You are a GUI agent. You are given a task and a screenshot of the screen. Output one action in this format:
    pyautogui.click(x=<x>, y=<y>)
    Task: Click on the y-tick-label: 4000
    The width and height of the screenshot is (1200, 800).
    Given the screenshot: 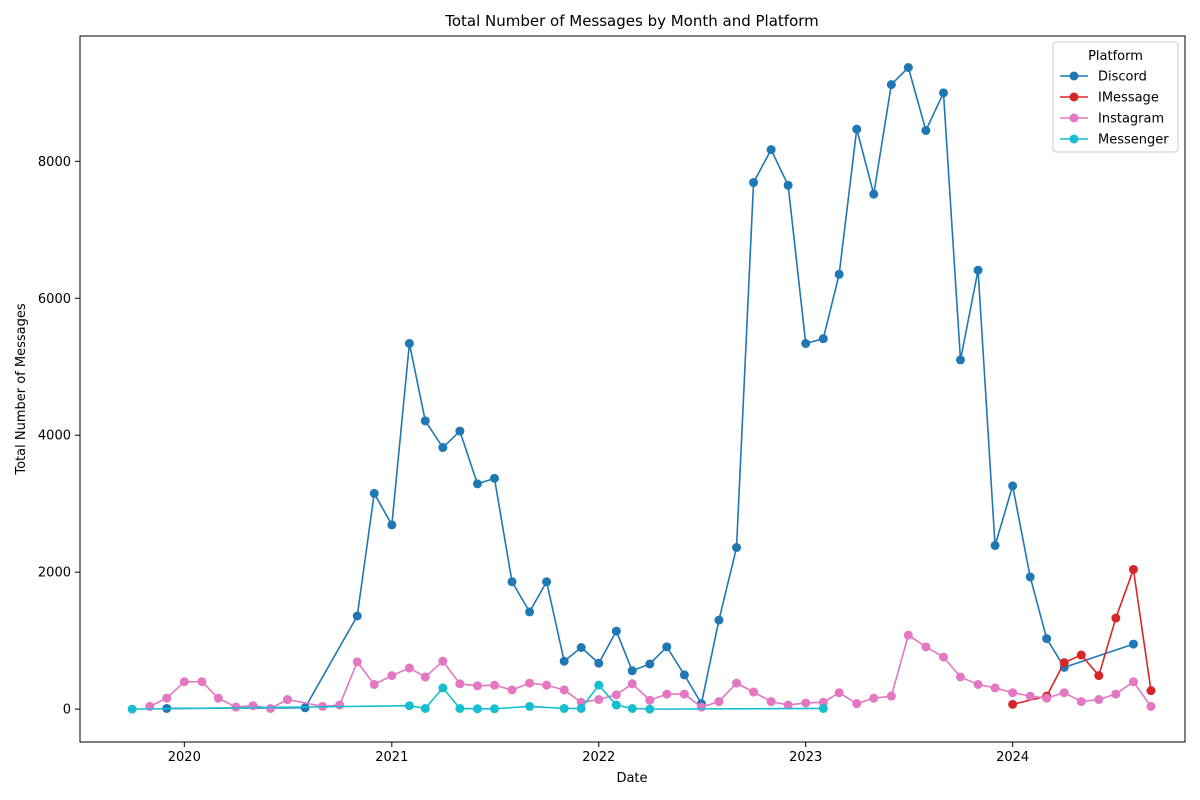 What is the action you would take?
    pyautogui.click(x=54, y=436)
    